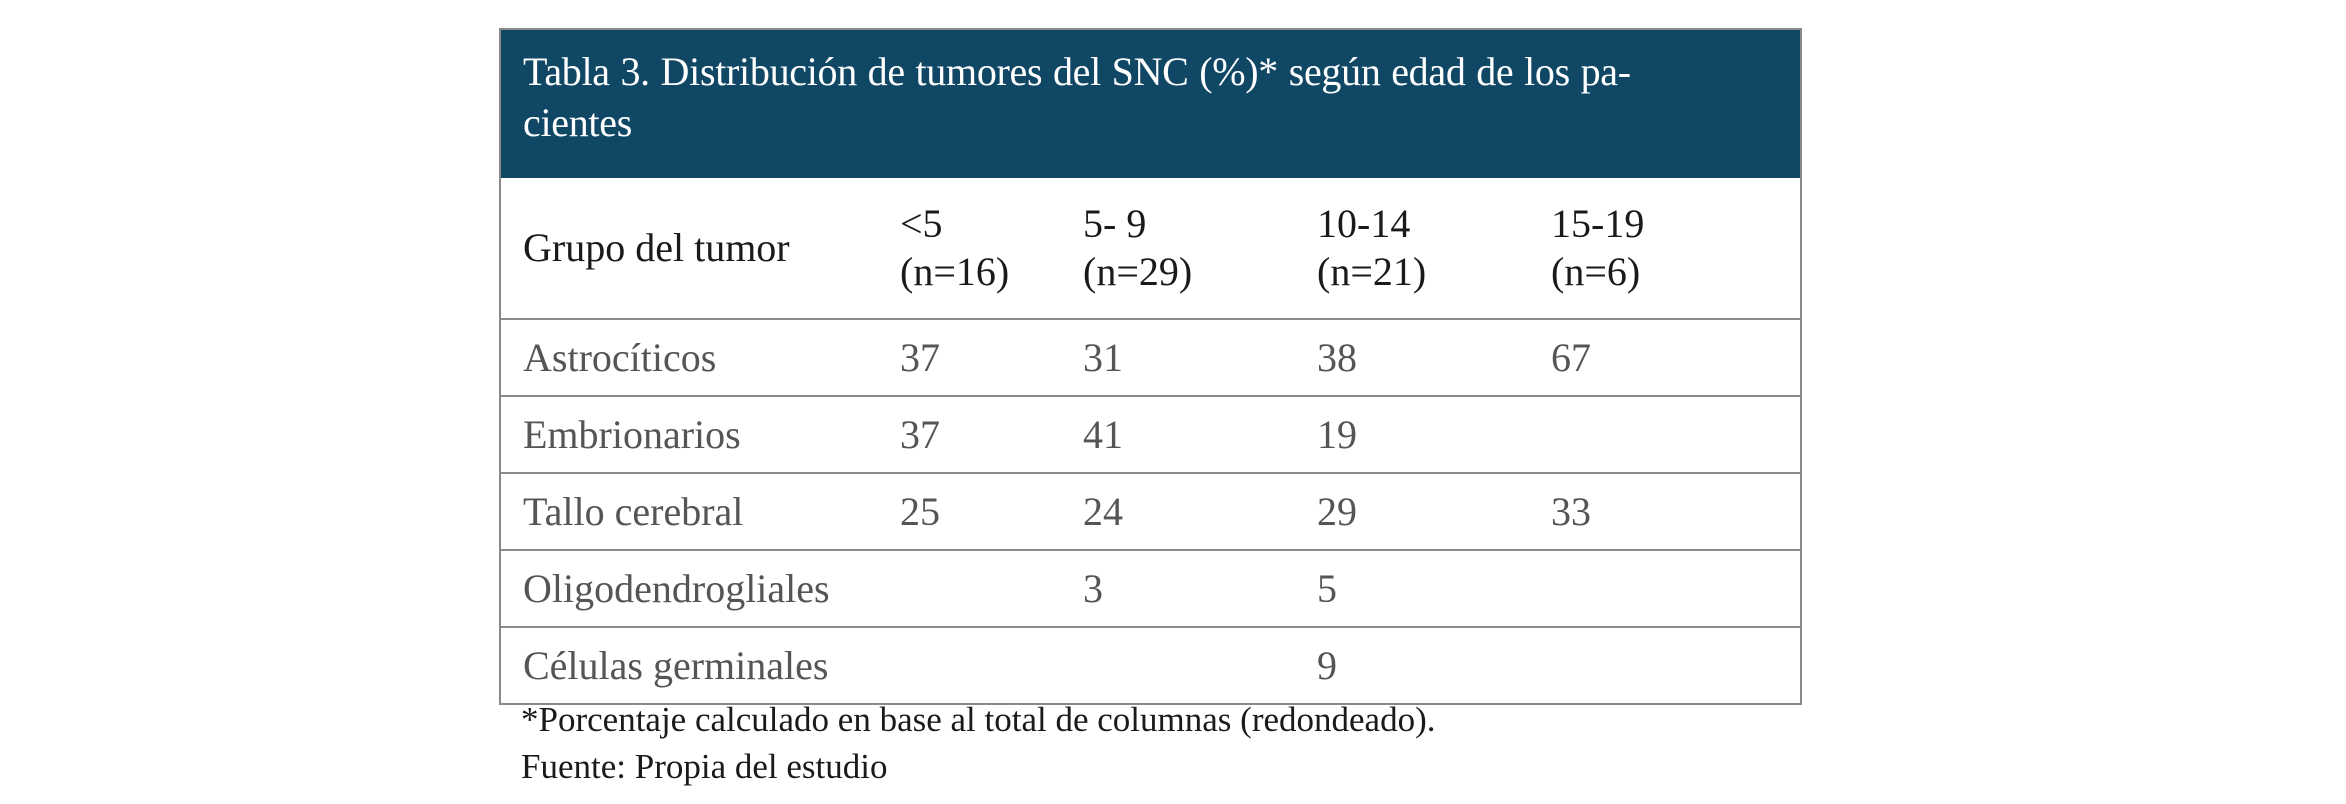  I want to click on table-row: Tallo cerebral 25 24 29 33, so click(1150, 511).